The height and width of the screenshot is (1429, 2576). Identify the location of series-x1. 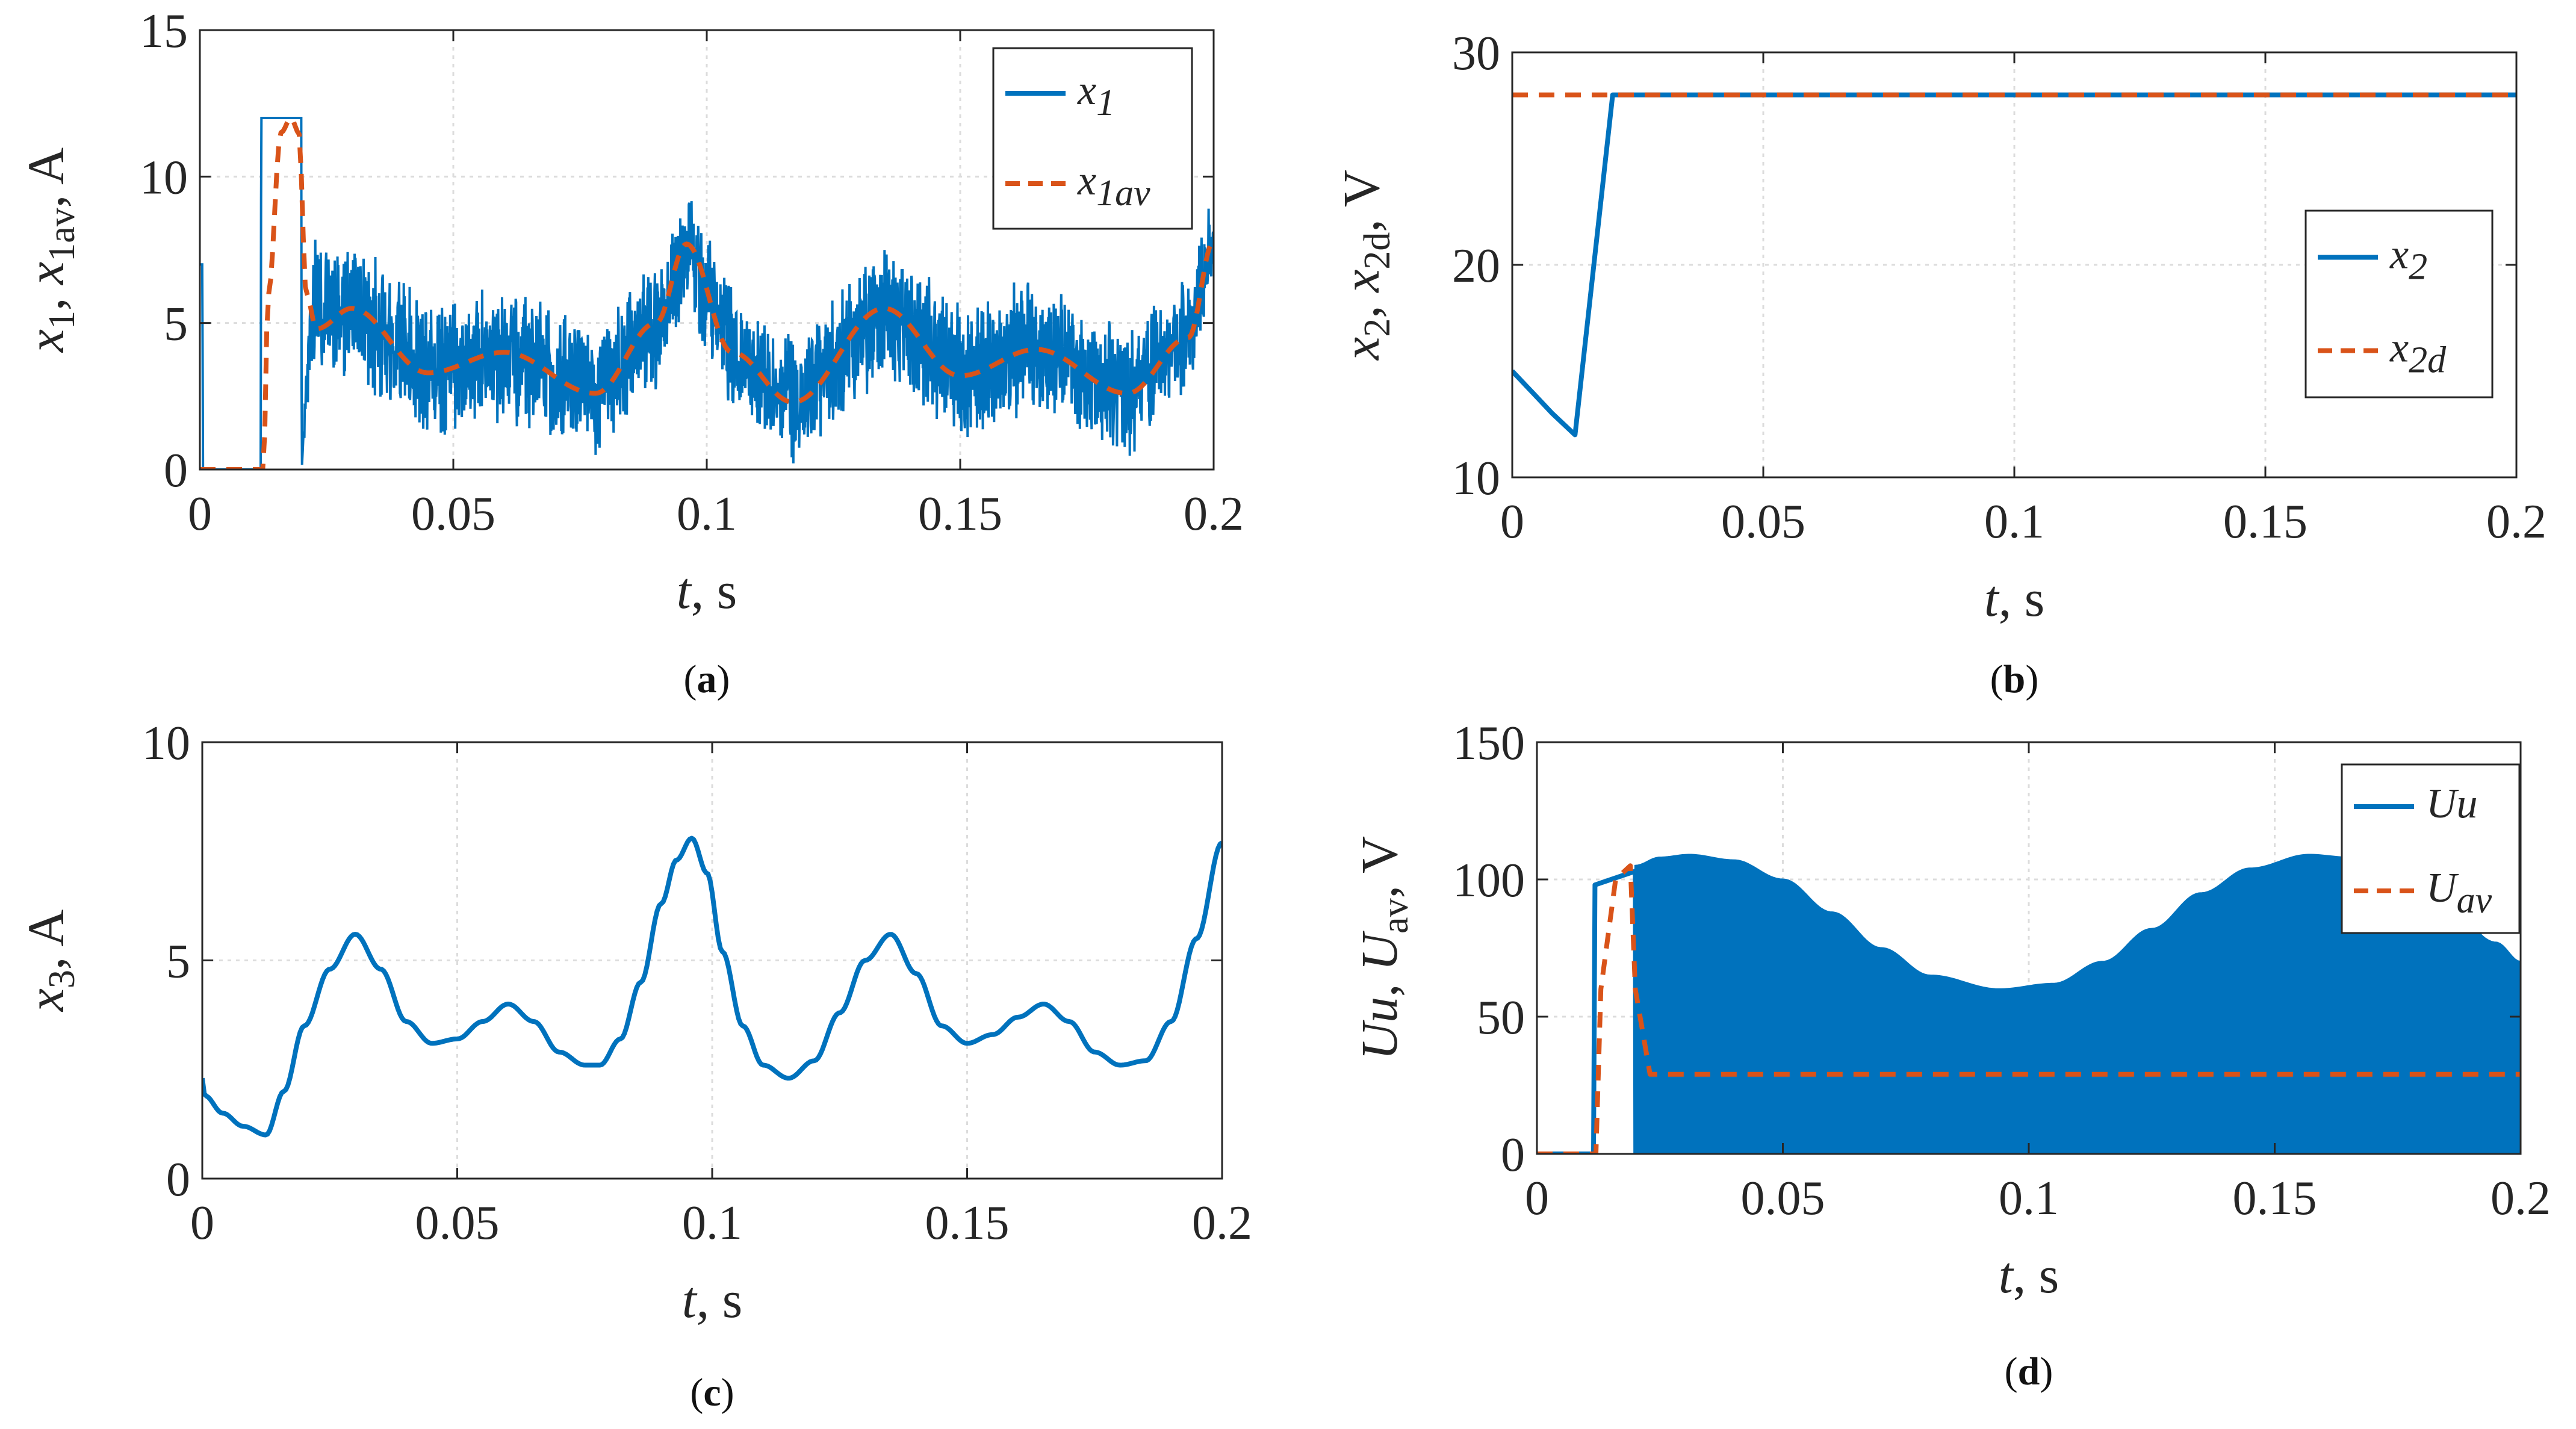
(707, 294).